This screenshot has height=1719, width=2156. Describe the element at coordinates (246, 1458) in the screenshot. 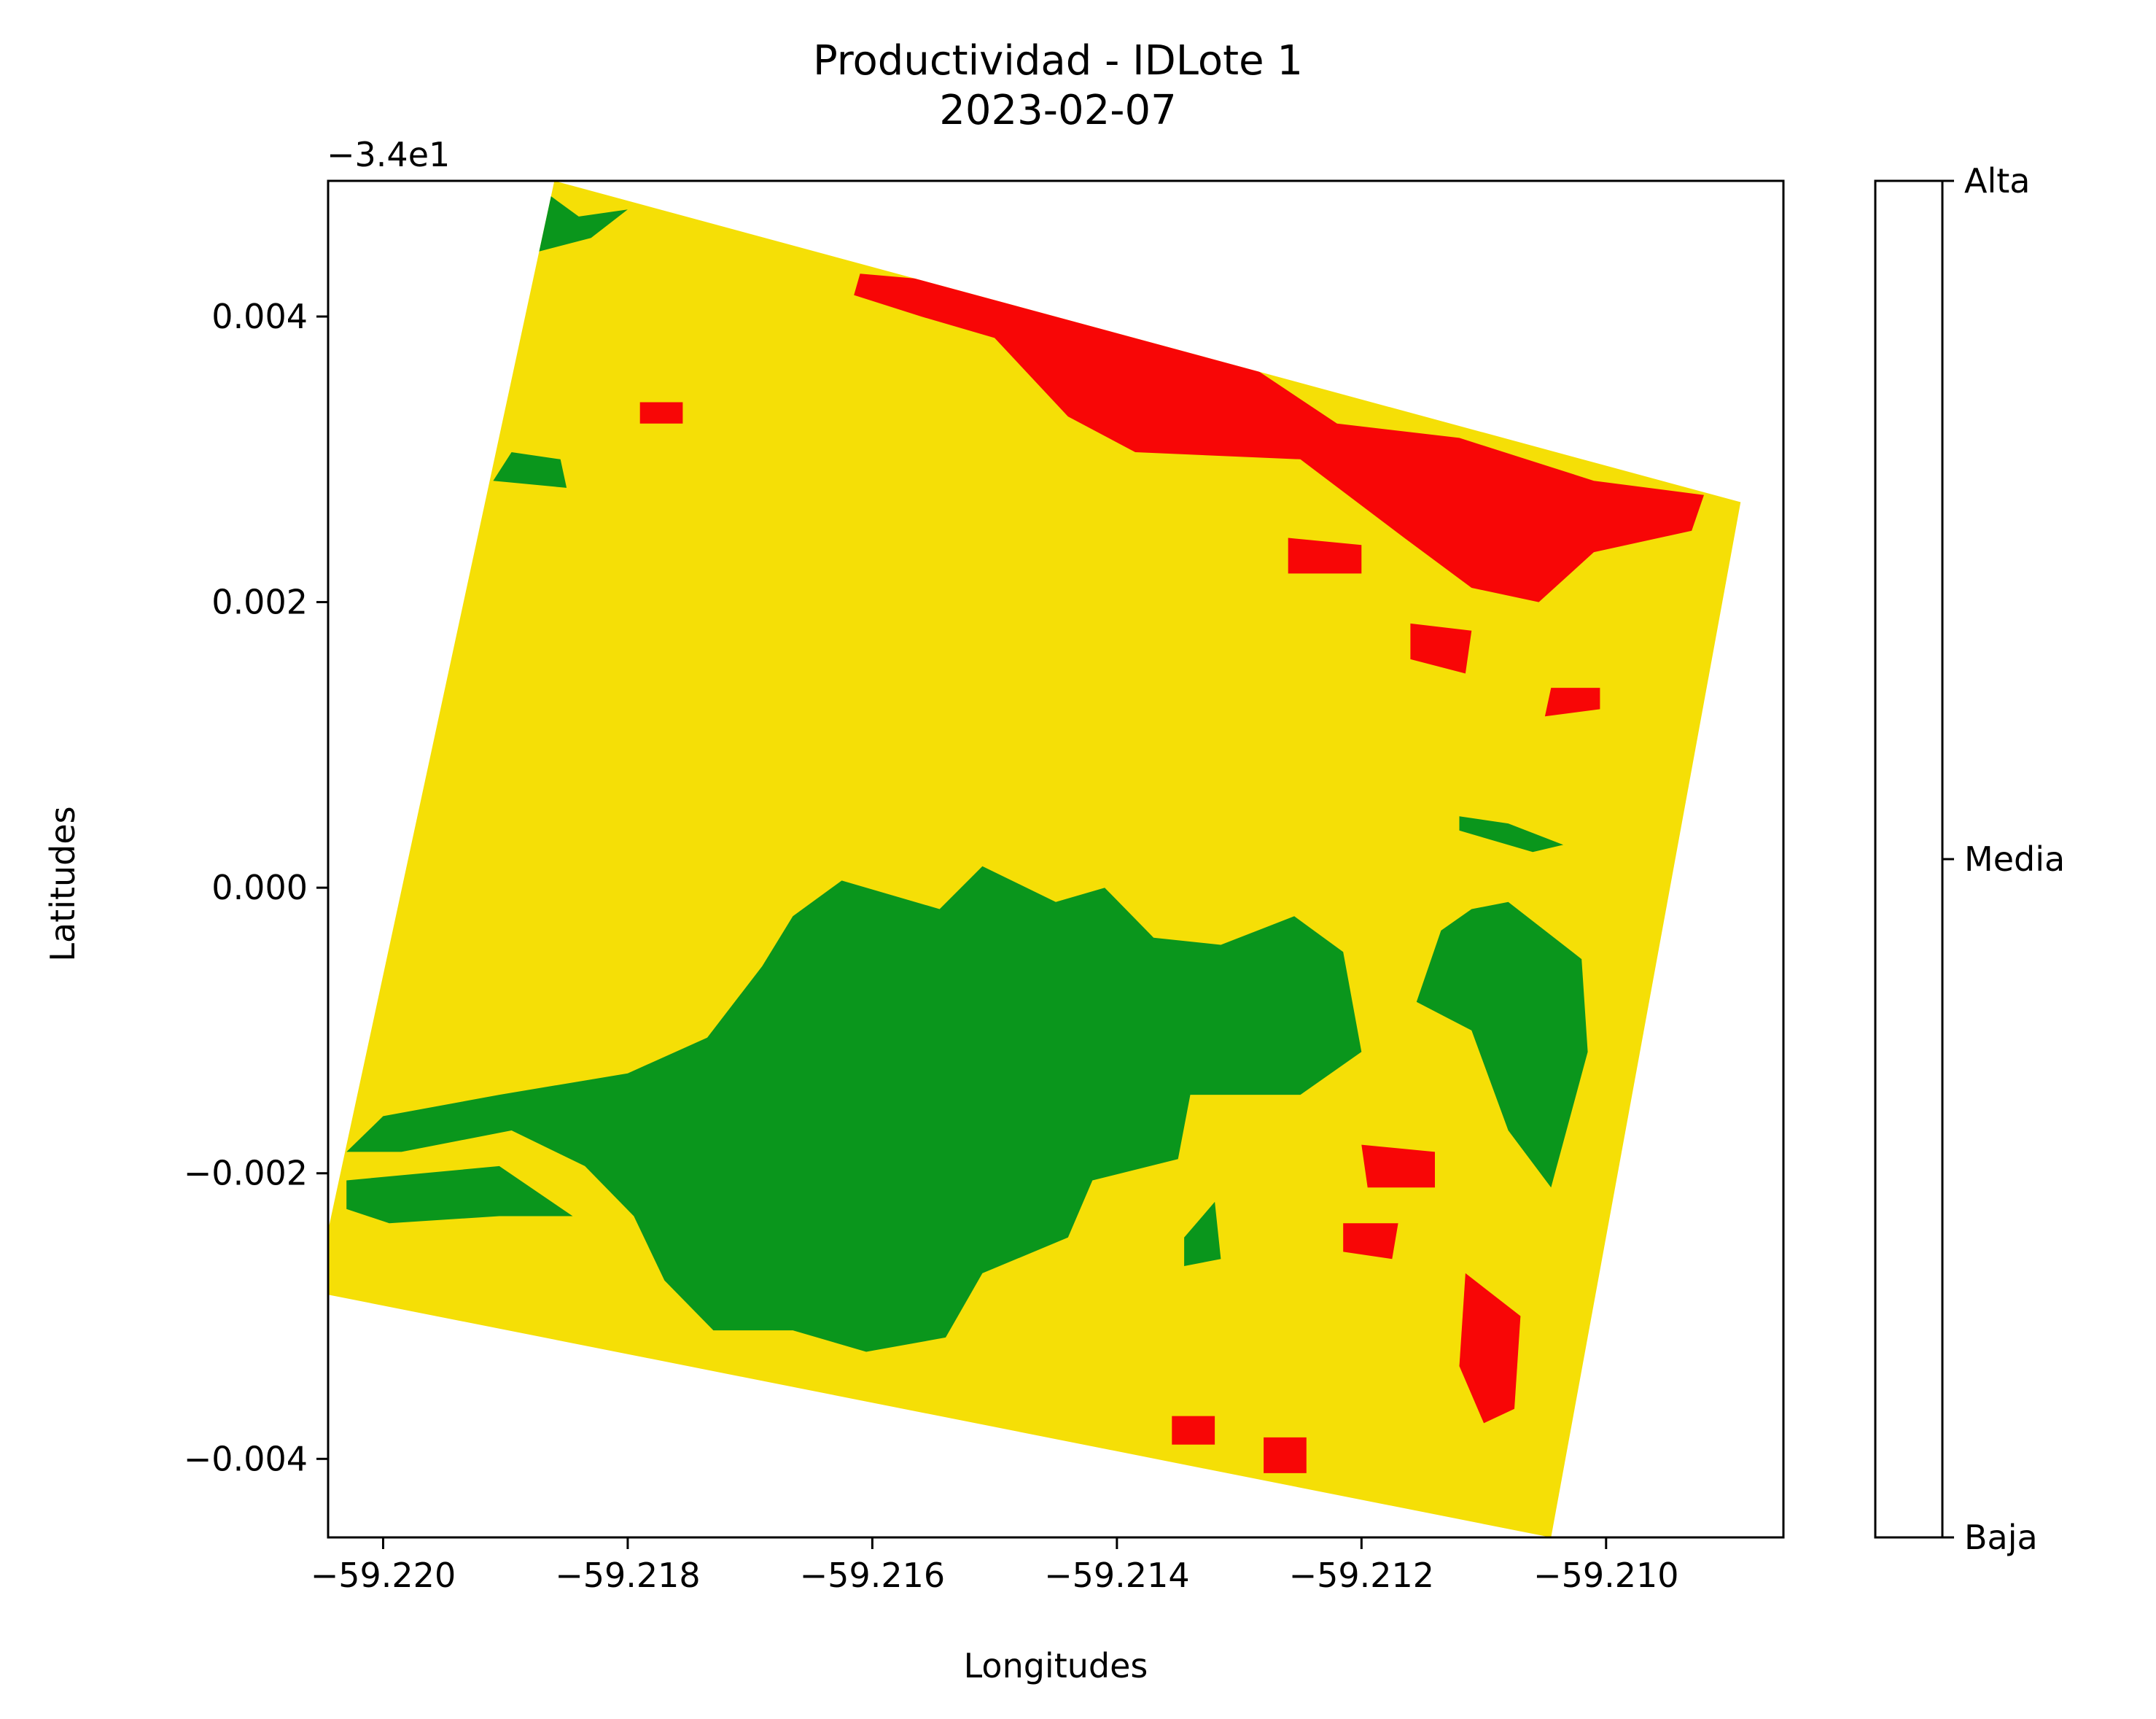

I see `y-tick-label: −0.004` at that location.